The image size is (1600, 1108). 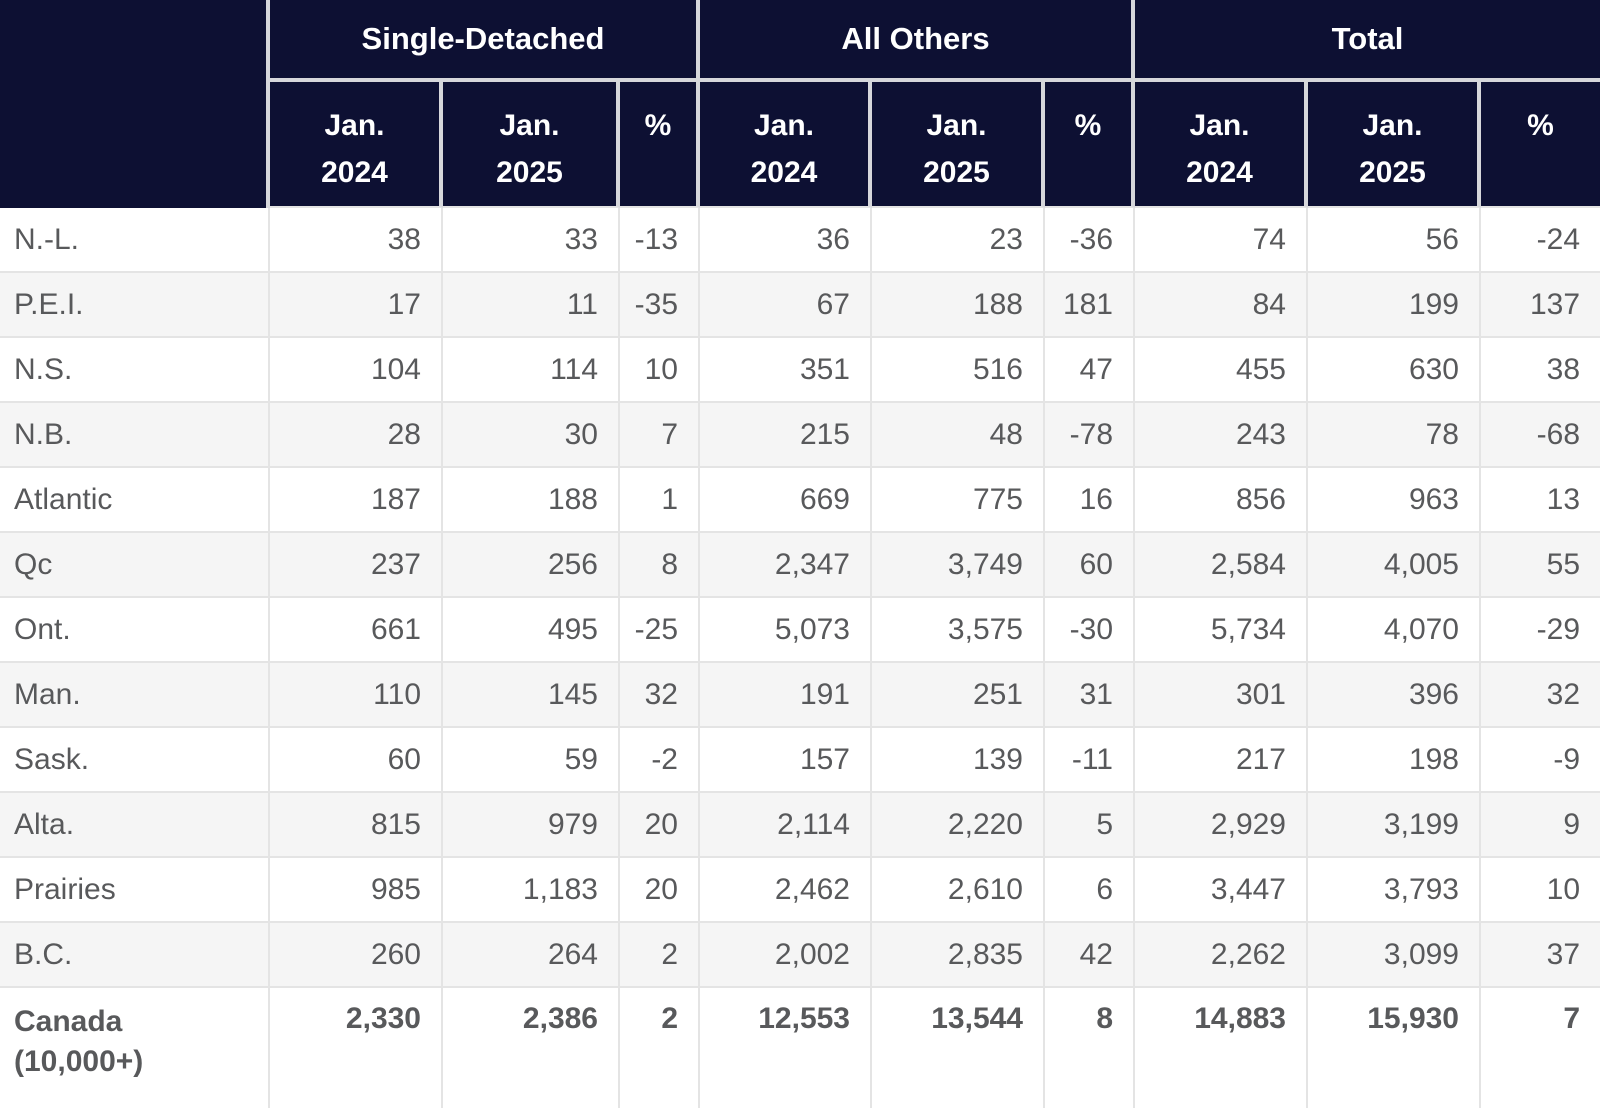 What do you see at coordinates (356, 435) in the screenshot?
I see `value-cell: 28` at bounding box center [356, 435].